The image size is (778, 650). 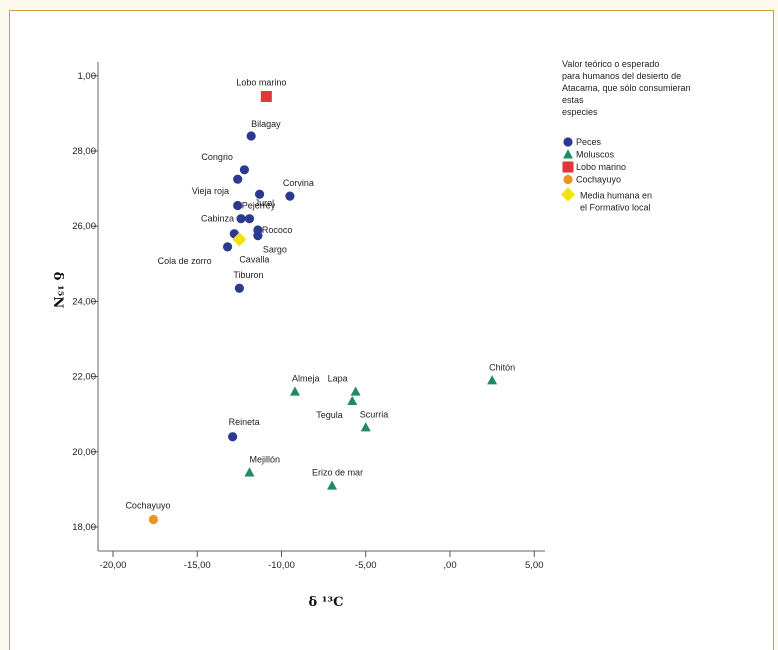 I want to click on point-jurel, so click(x=259, y=194).